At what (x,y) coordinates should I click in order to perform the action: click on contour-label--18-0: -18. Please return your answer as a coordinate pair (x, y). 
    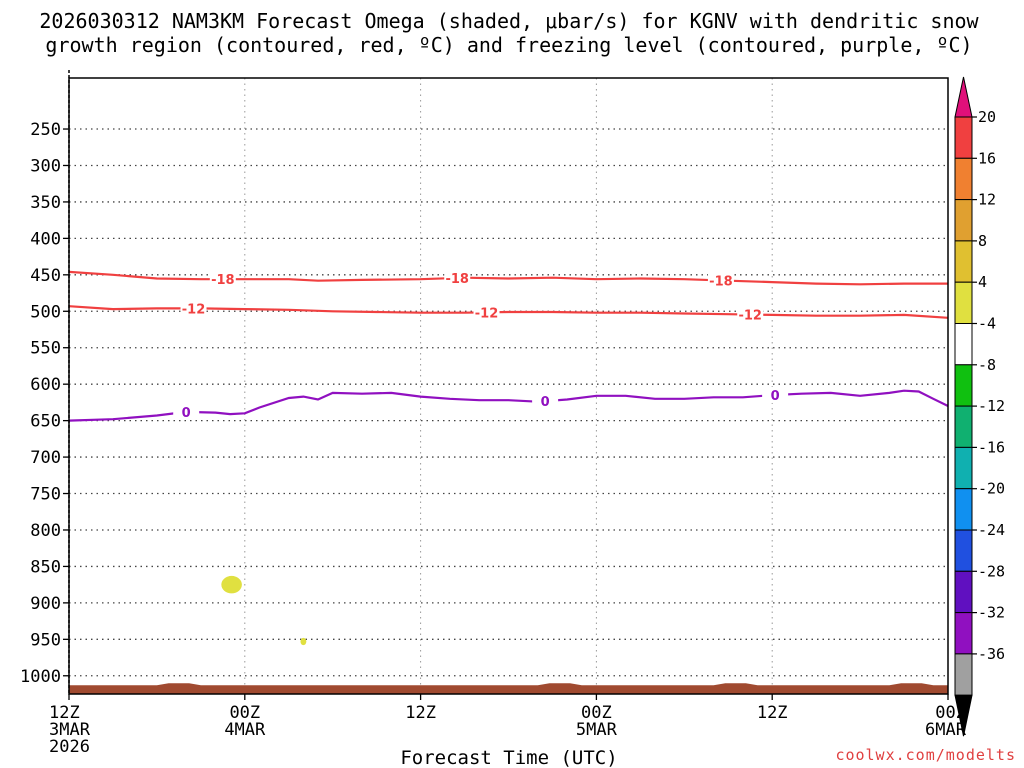
    Looking at the image, I should click on (223, 280).